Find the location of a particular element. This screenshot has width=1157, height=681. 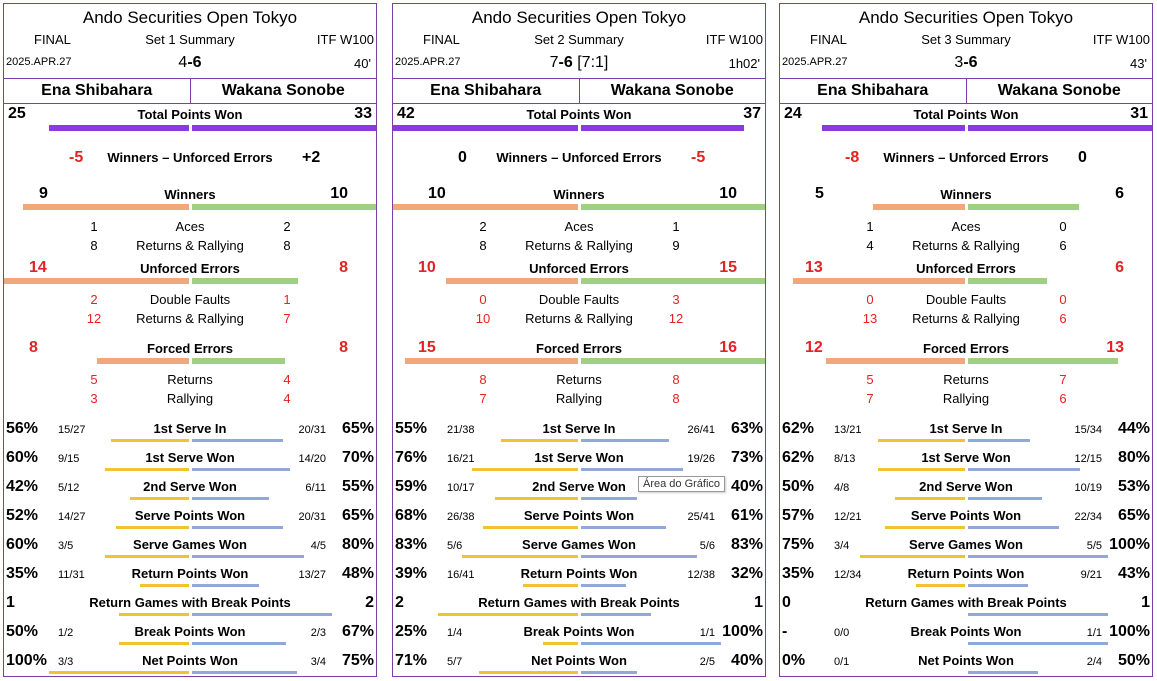

stat-net-points-won-right-fraction: 2/5 is located at coordinates (707, 662).